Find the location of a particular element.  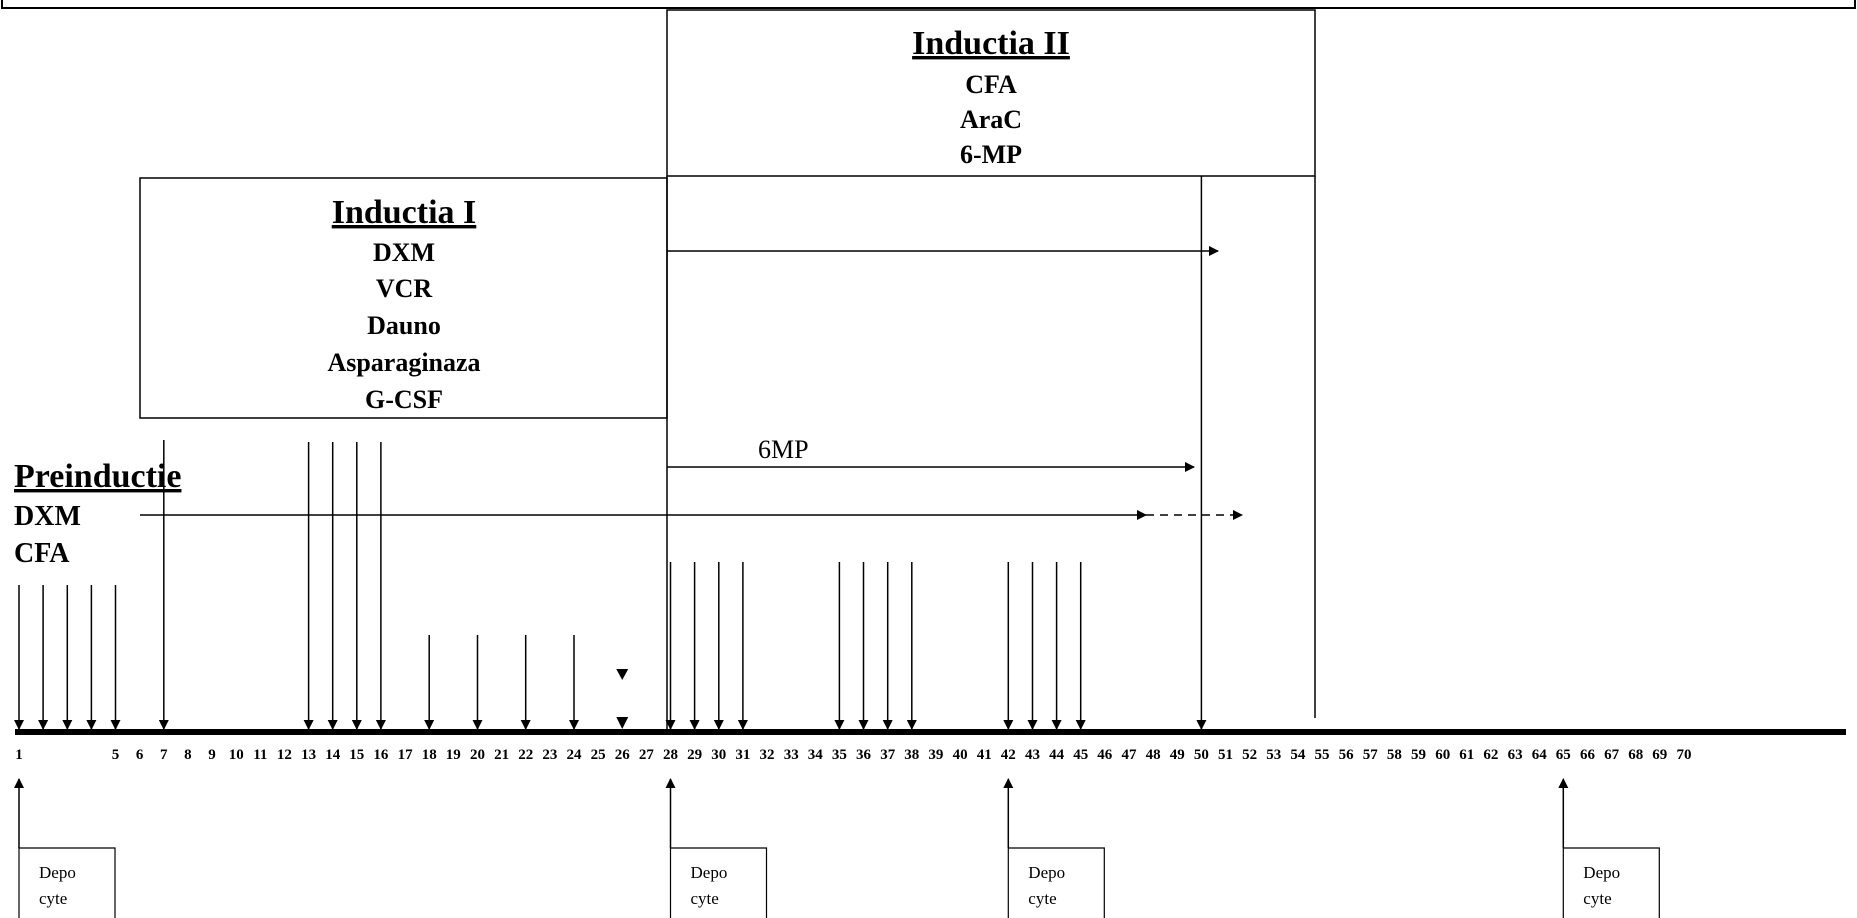

inductia2-box is located at coordinates (991, 93).